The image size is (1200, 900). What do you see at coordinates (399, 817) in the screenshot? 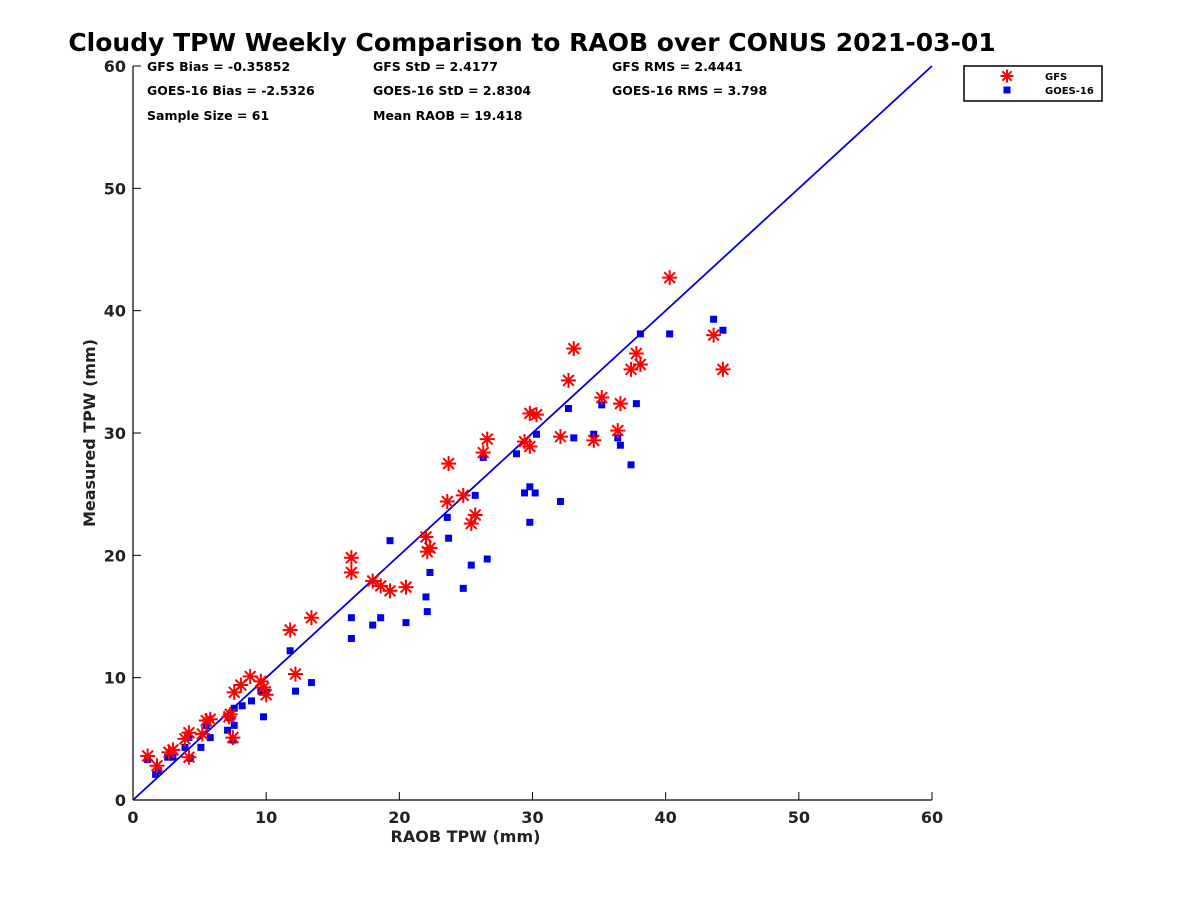
I see `x-tick-label: 20` at bounding box center [399, 817].